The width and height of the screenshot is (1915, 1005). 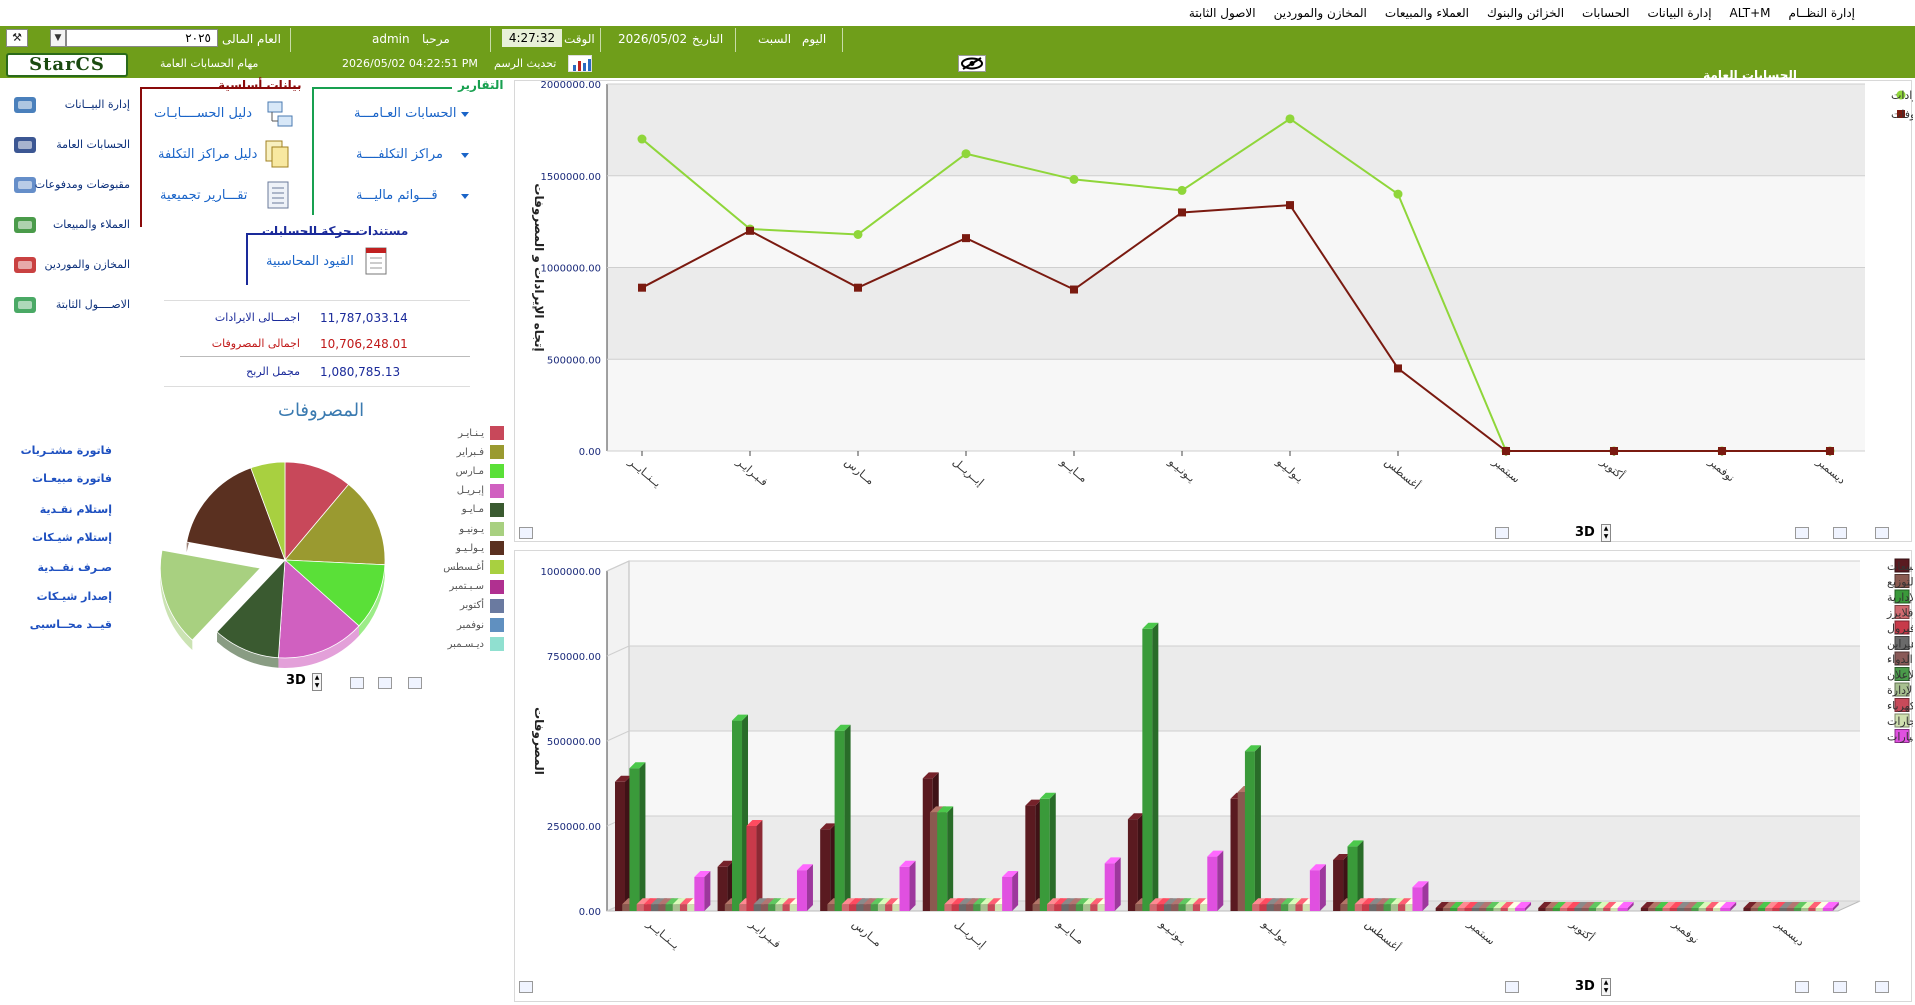 I want to click on hide-eye-icon, so click(x=972, y=63).